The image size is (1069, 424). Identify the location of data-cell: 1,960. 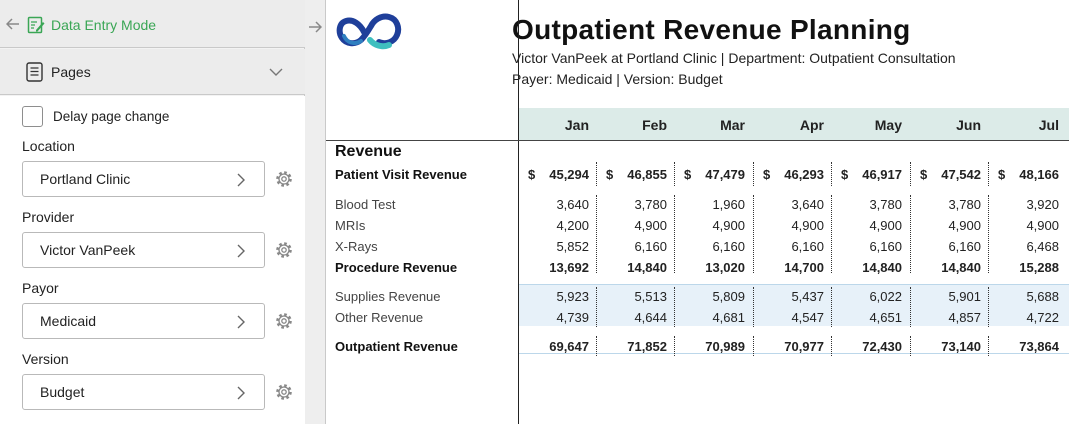
(714, 204).